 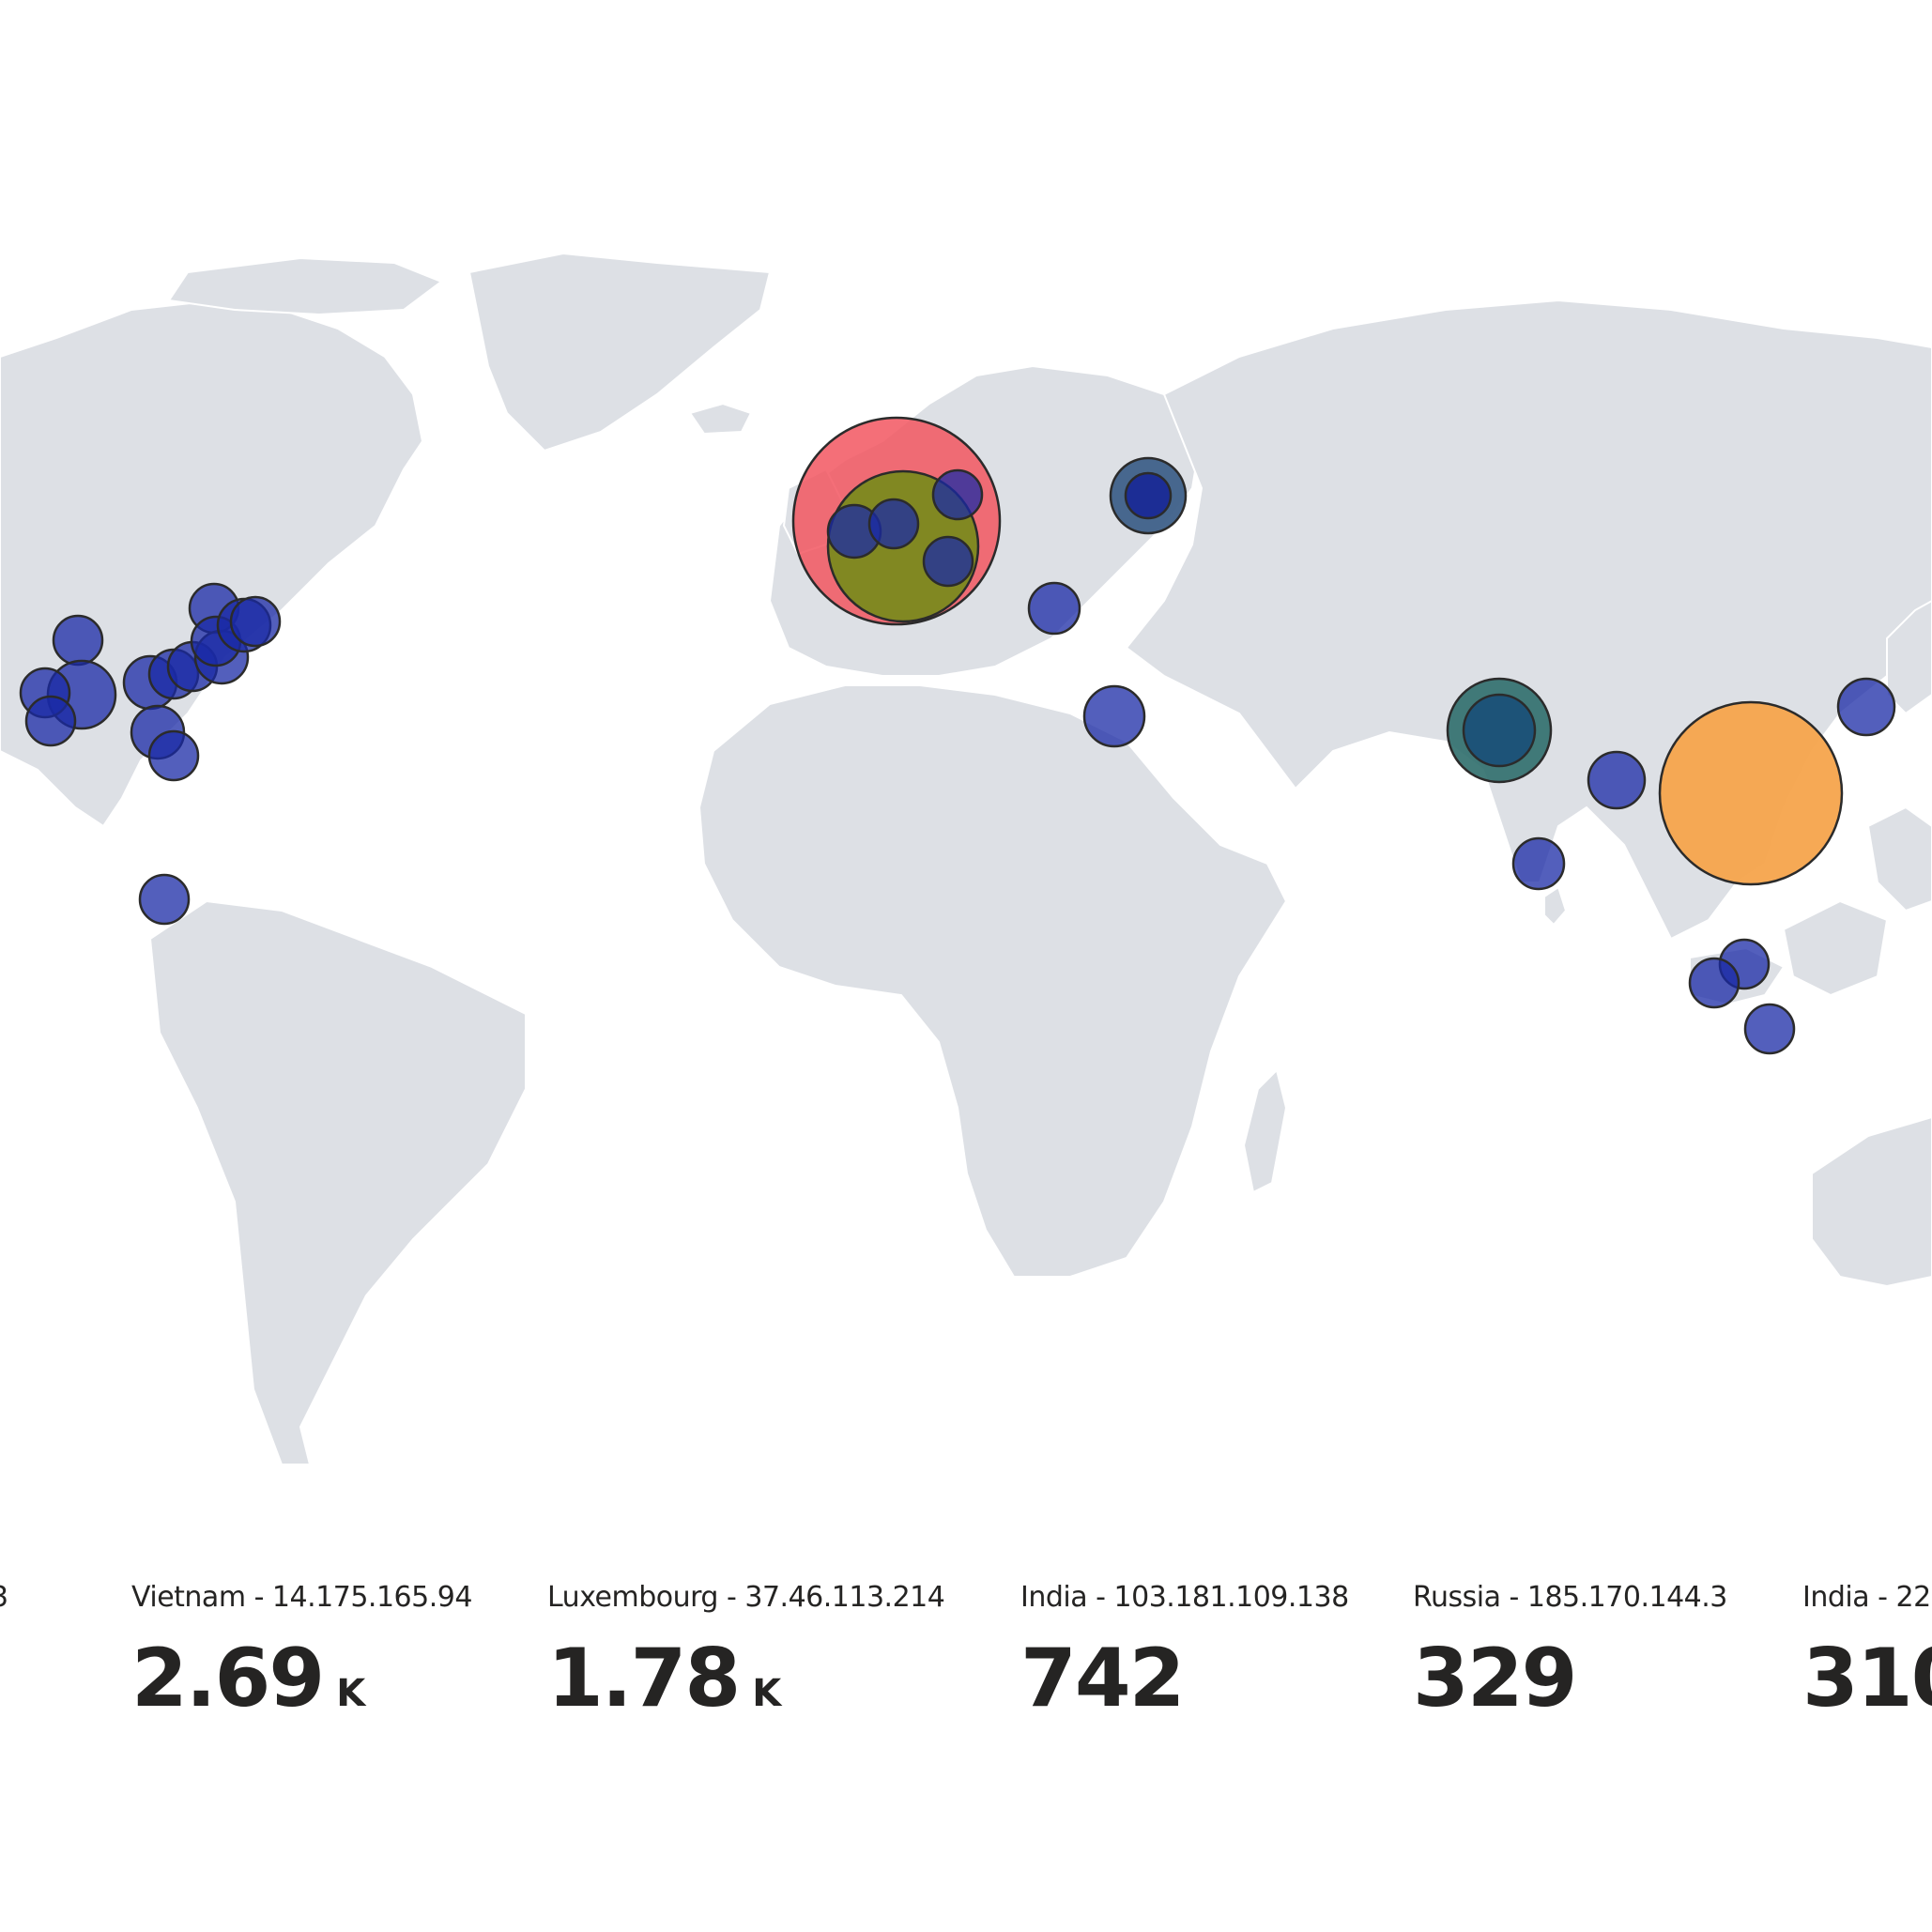 I want to click on south-america, so click(x=338, y=1182).